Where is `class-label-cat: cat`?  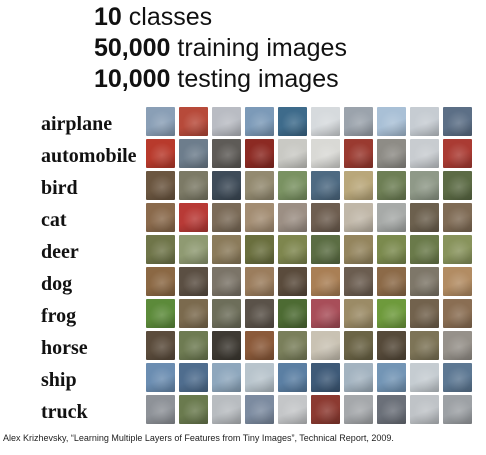
class-label-cat: cat is located at coordinates (54, 220).